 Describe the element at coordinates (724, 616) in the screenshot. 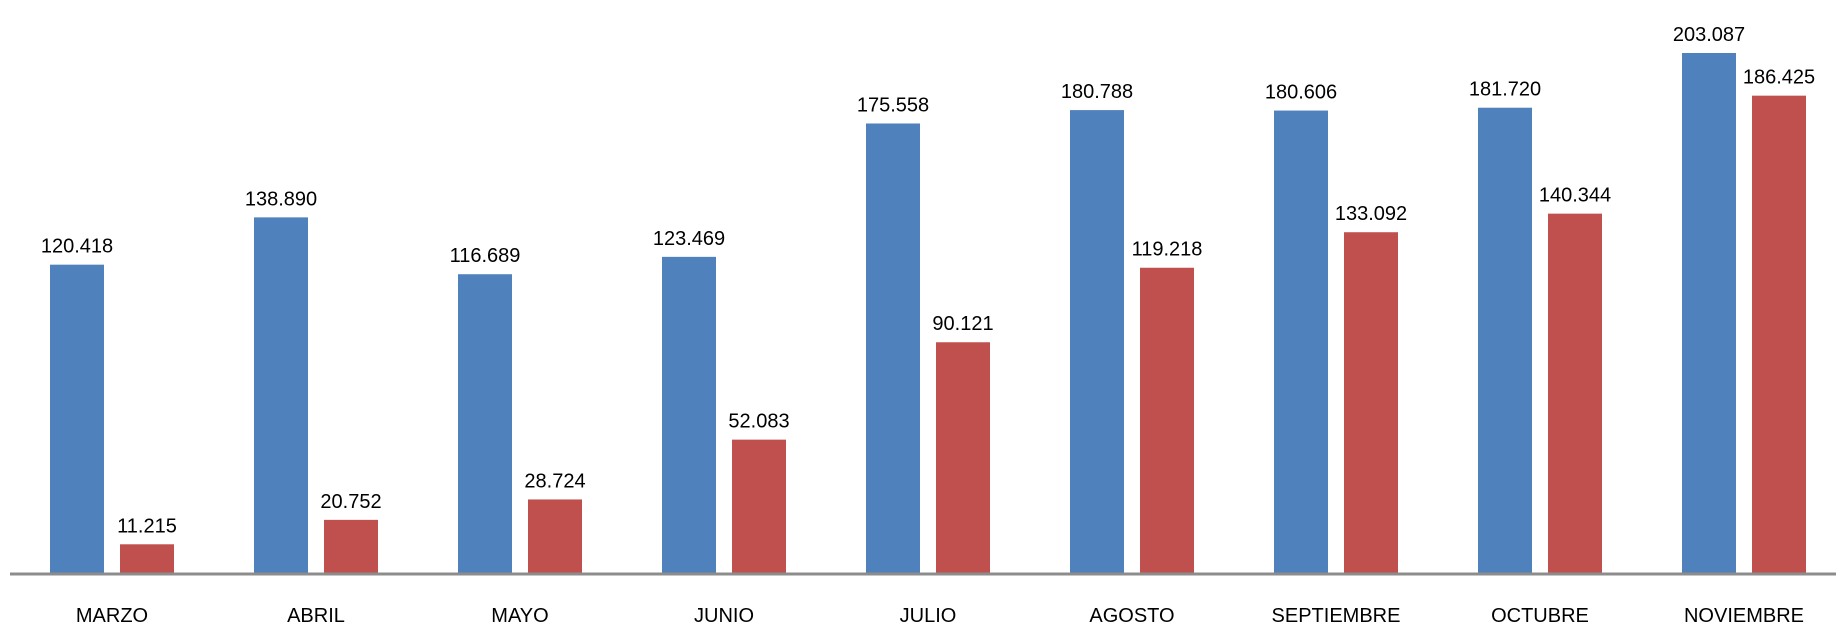

I see `x-tick-label: JUNIO` at that location.